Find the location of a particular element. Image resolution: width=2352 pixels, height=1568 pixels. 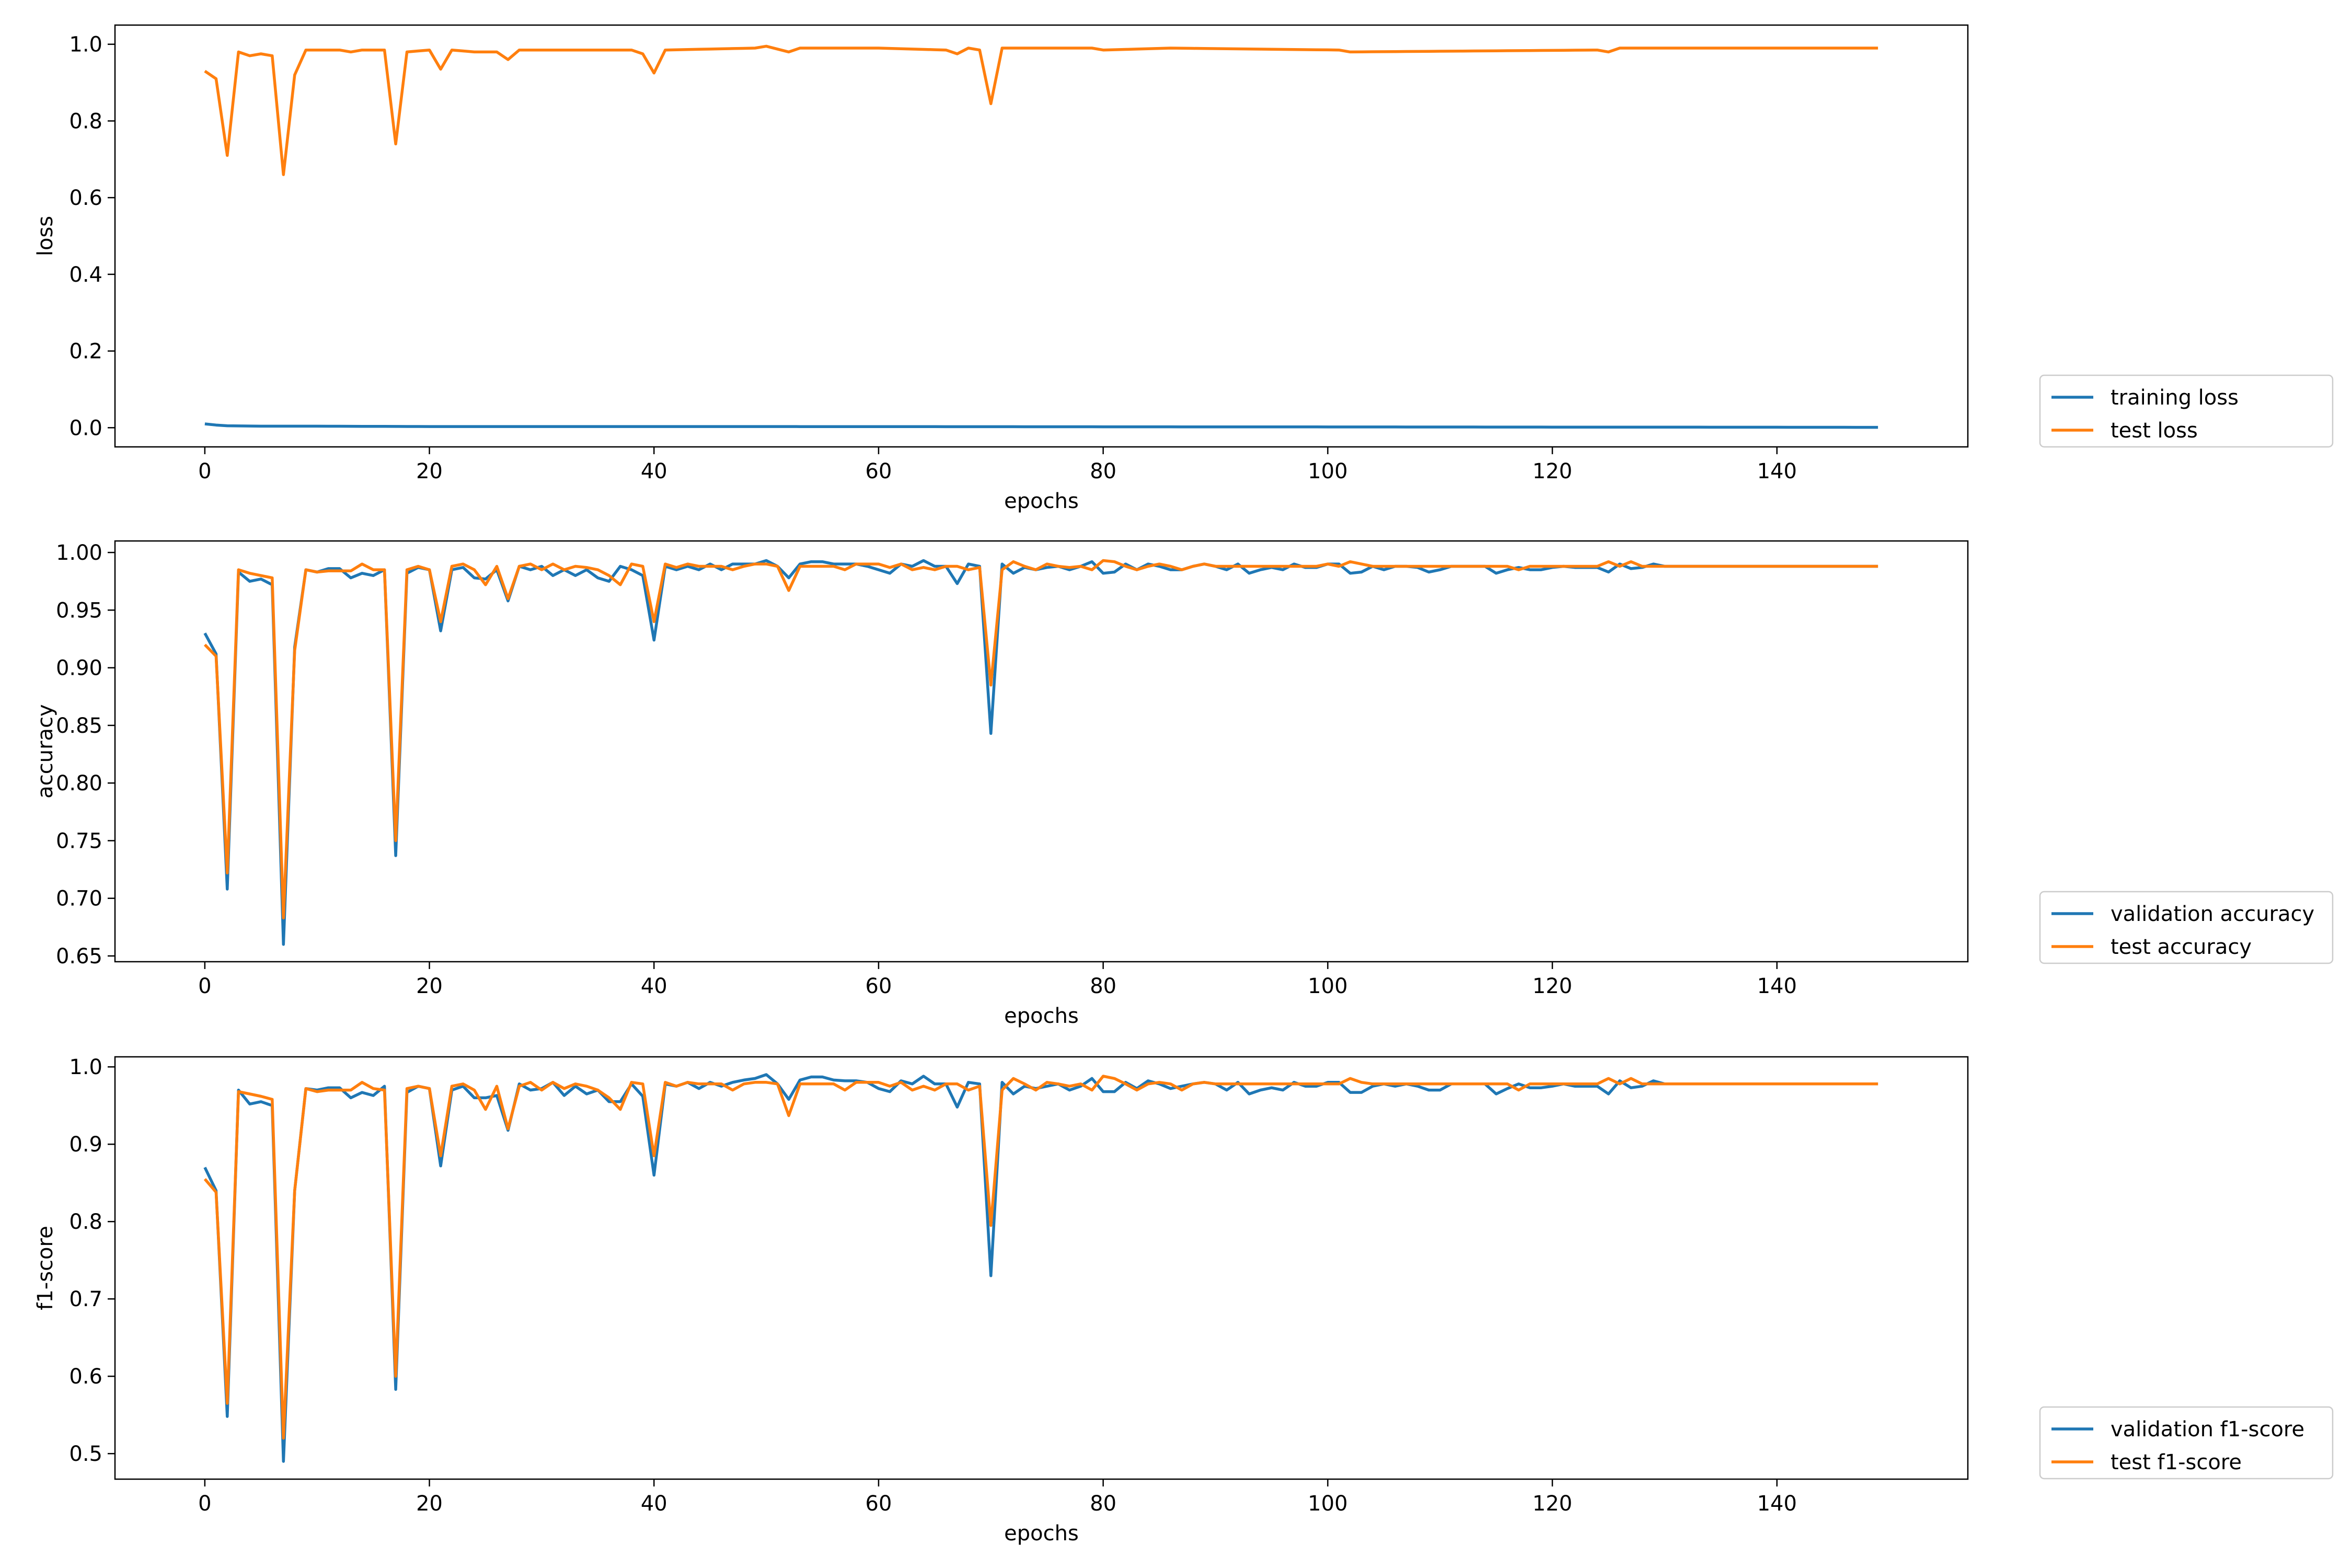

series-line-test-loss is located at coordinates (1041, 110).